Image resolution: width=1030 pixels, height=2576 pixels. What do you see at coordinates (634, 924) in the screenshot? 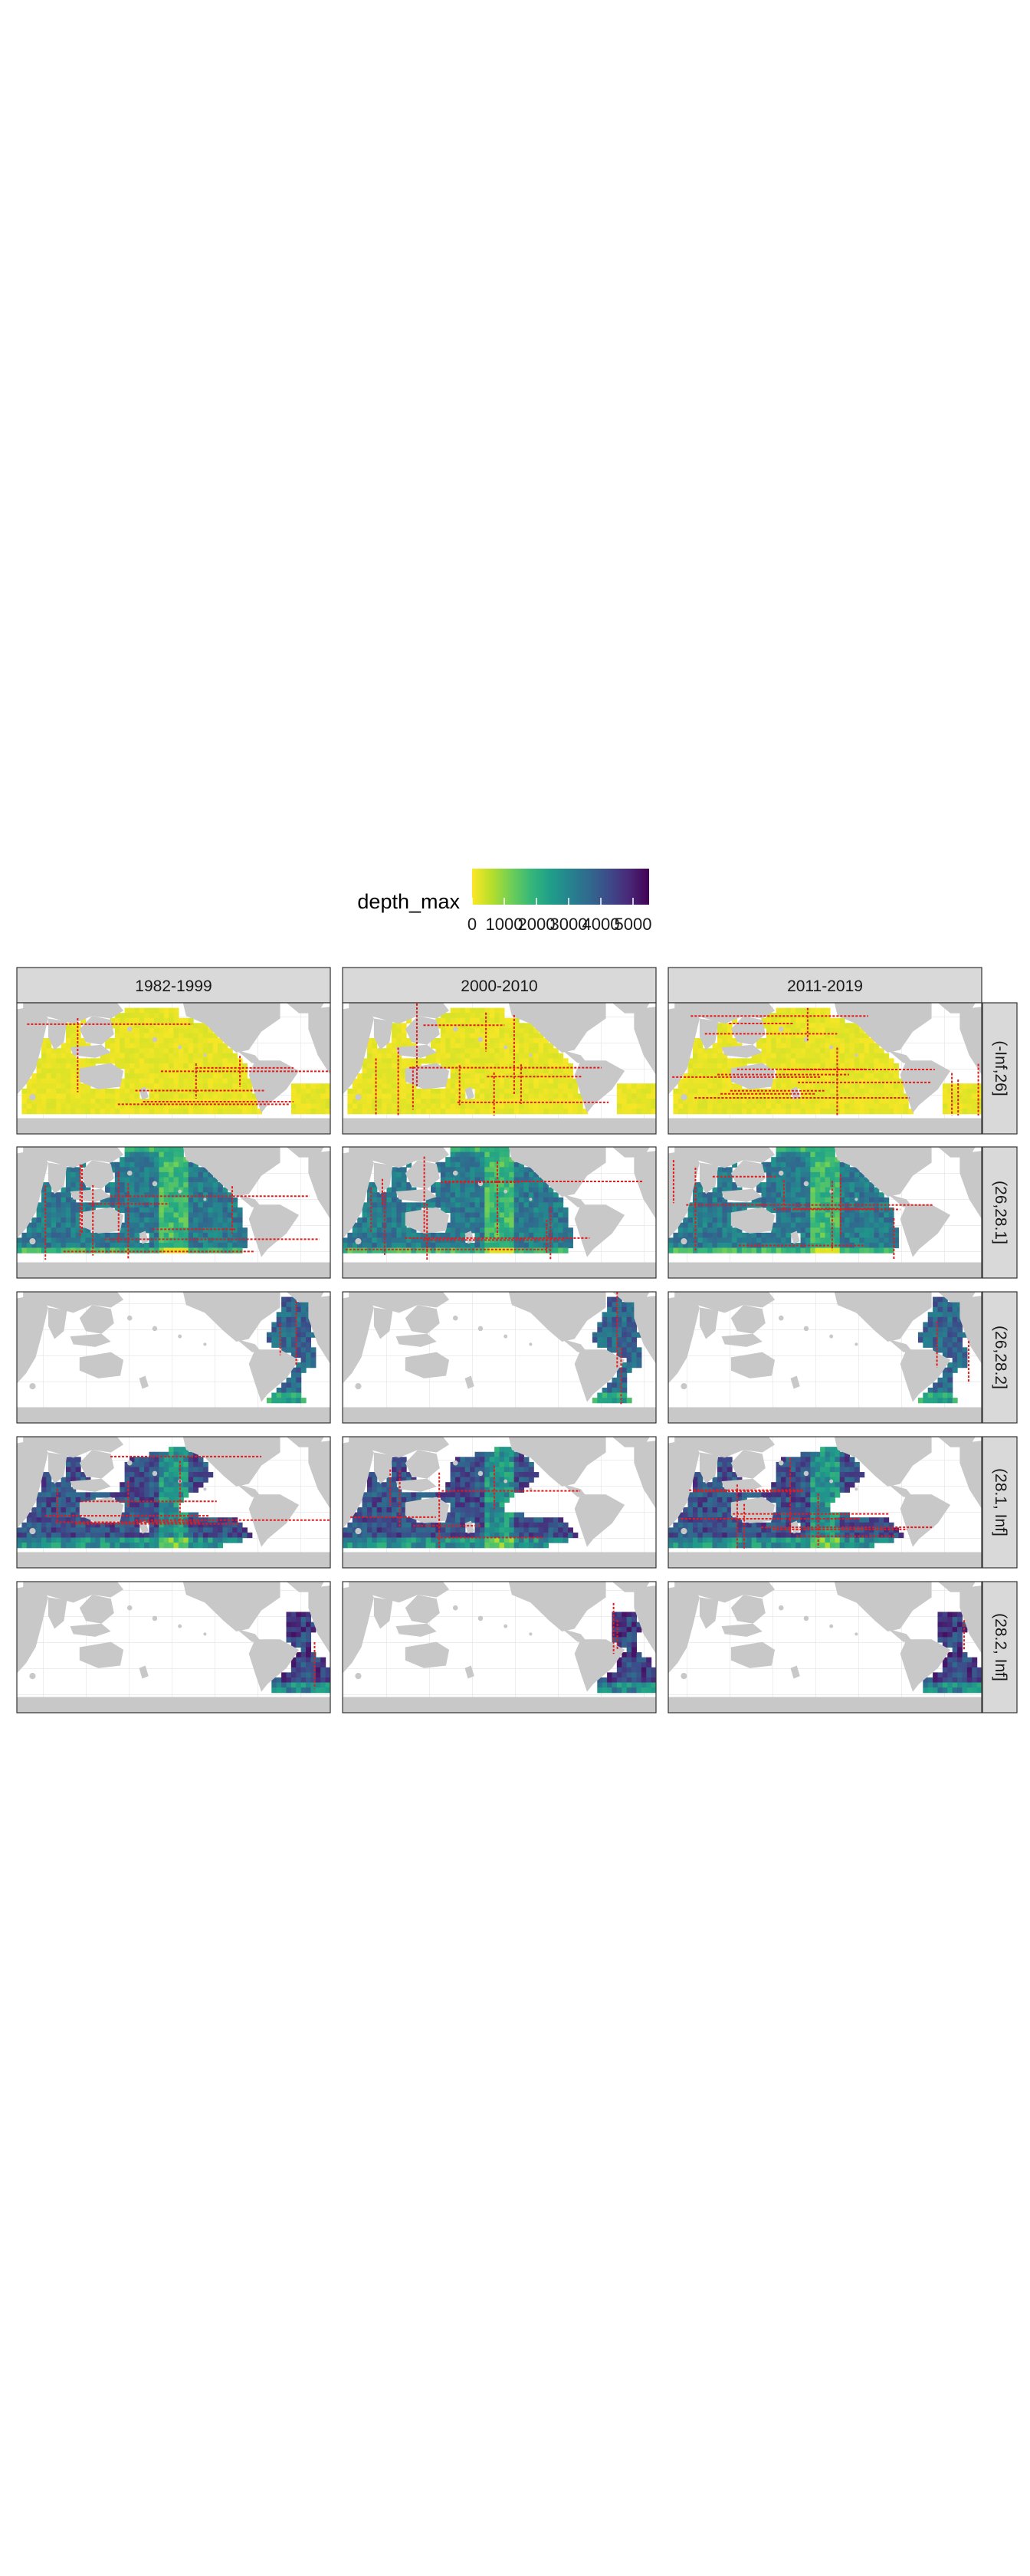
I see `colorbar-tick-label: 5000` at bounding box center [634, 924].